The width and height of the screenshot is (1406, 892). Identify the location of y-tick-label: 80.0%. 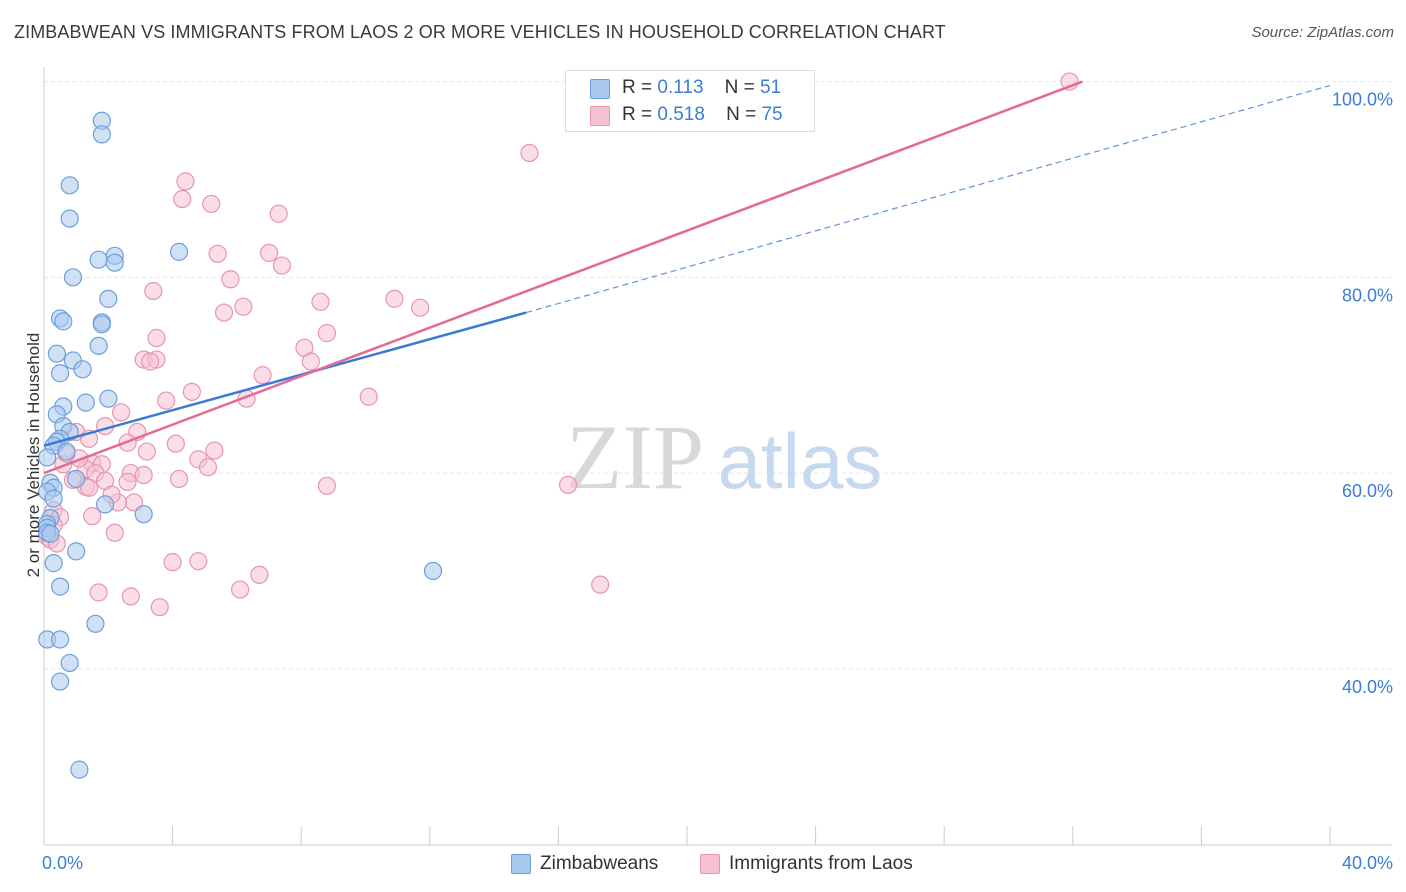
(1367, 295).